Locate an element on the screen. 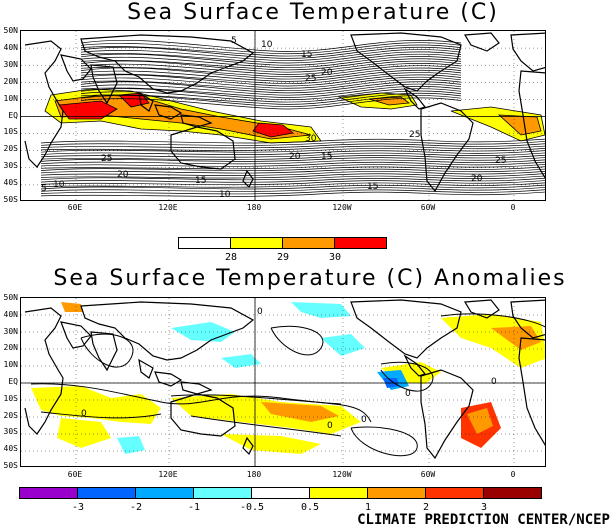 The height and width of the screenshot is (530, 616). anomaly-colorbar is located at coordinates (280, 493).